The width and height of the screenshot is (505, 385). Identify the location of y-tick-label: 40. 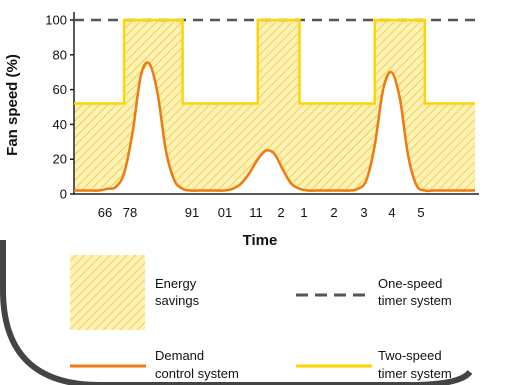
(60, 124).